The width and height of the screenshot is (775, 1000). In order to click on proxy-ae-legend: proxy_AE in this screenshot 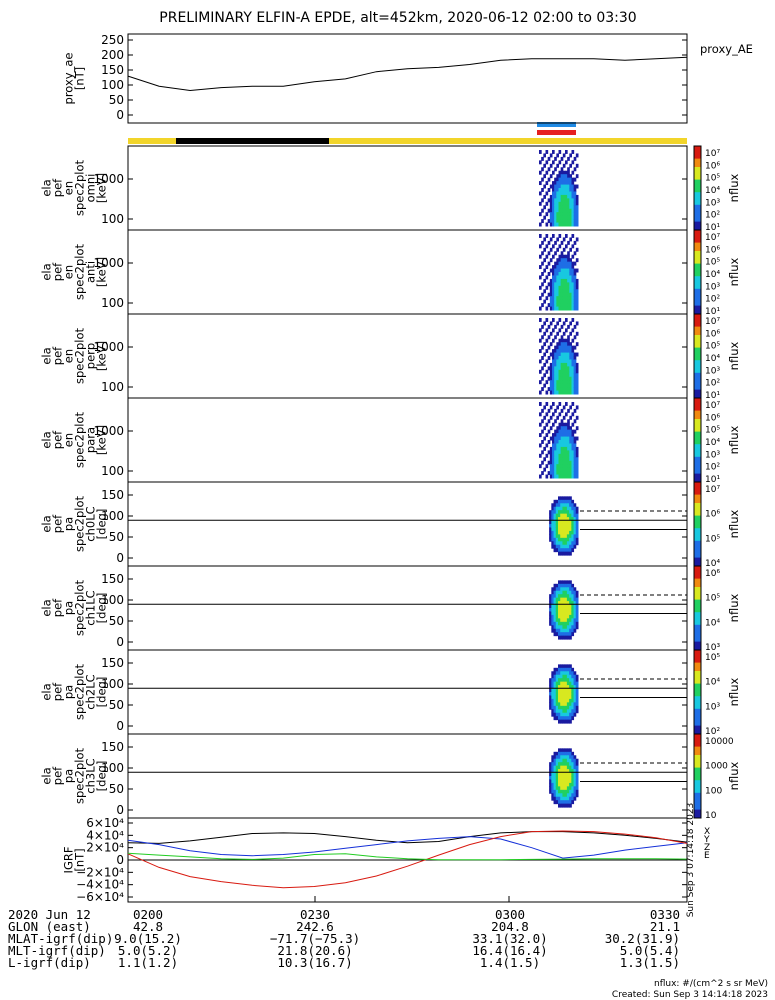, I will do `click(726, 49)`.